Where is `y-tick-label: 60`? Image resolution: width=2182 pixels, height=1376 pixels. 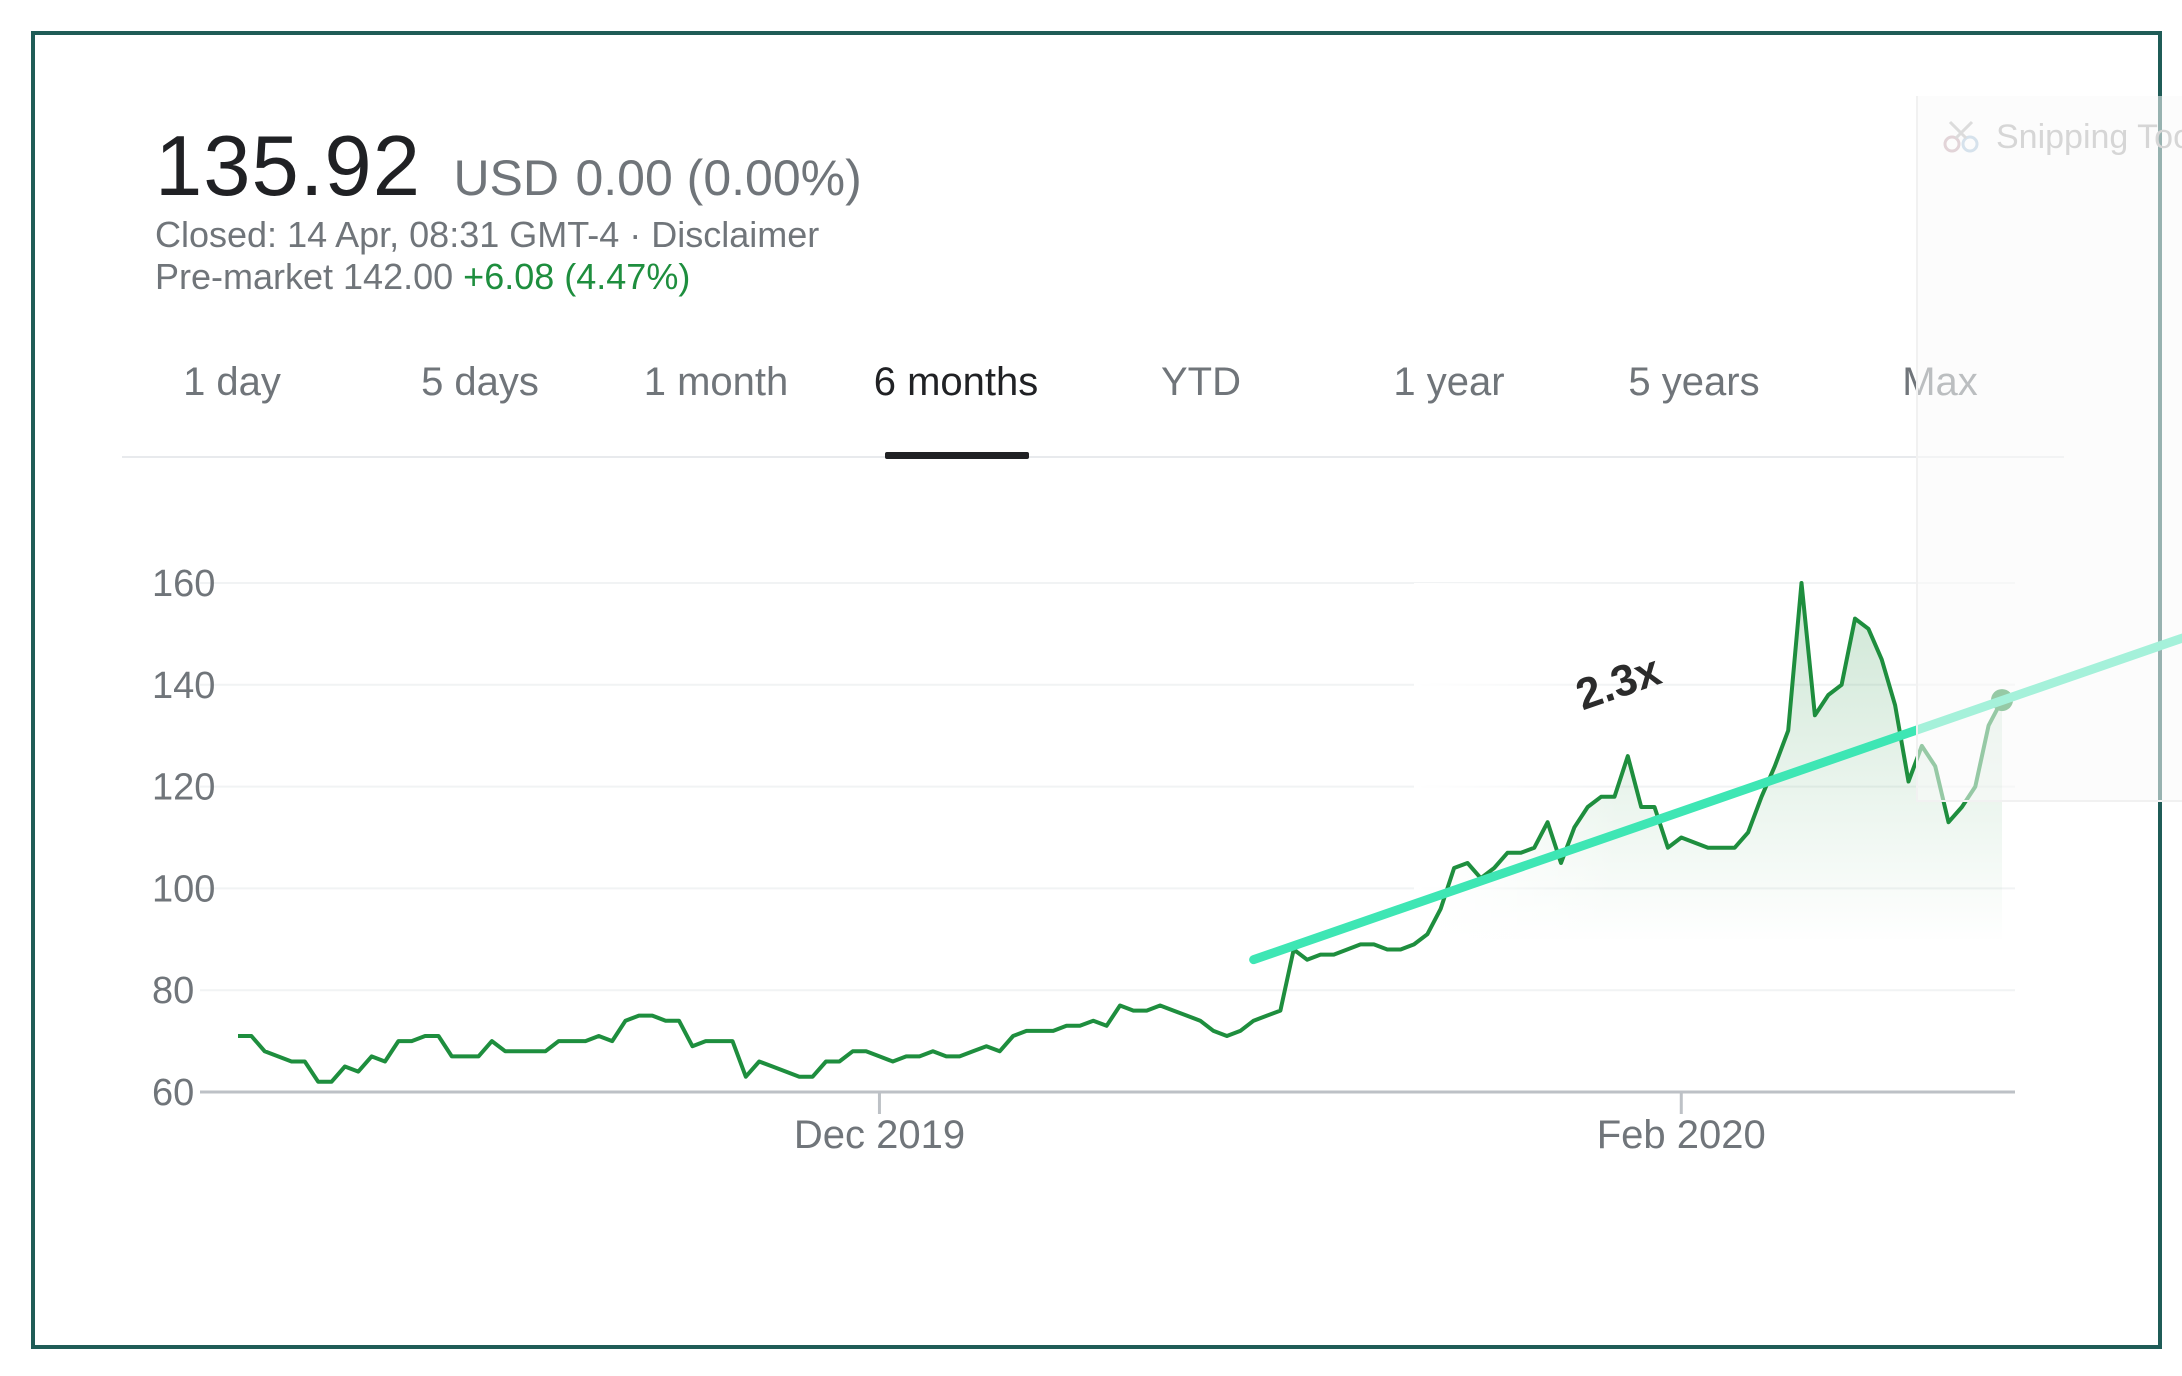 y-tick-label: 60 is located at coordinates (173, 1093).